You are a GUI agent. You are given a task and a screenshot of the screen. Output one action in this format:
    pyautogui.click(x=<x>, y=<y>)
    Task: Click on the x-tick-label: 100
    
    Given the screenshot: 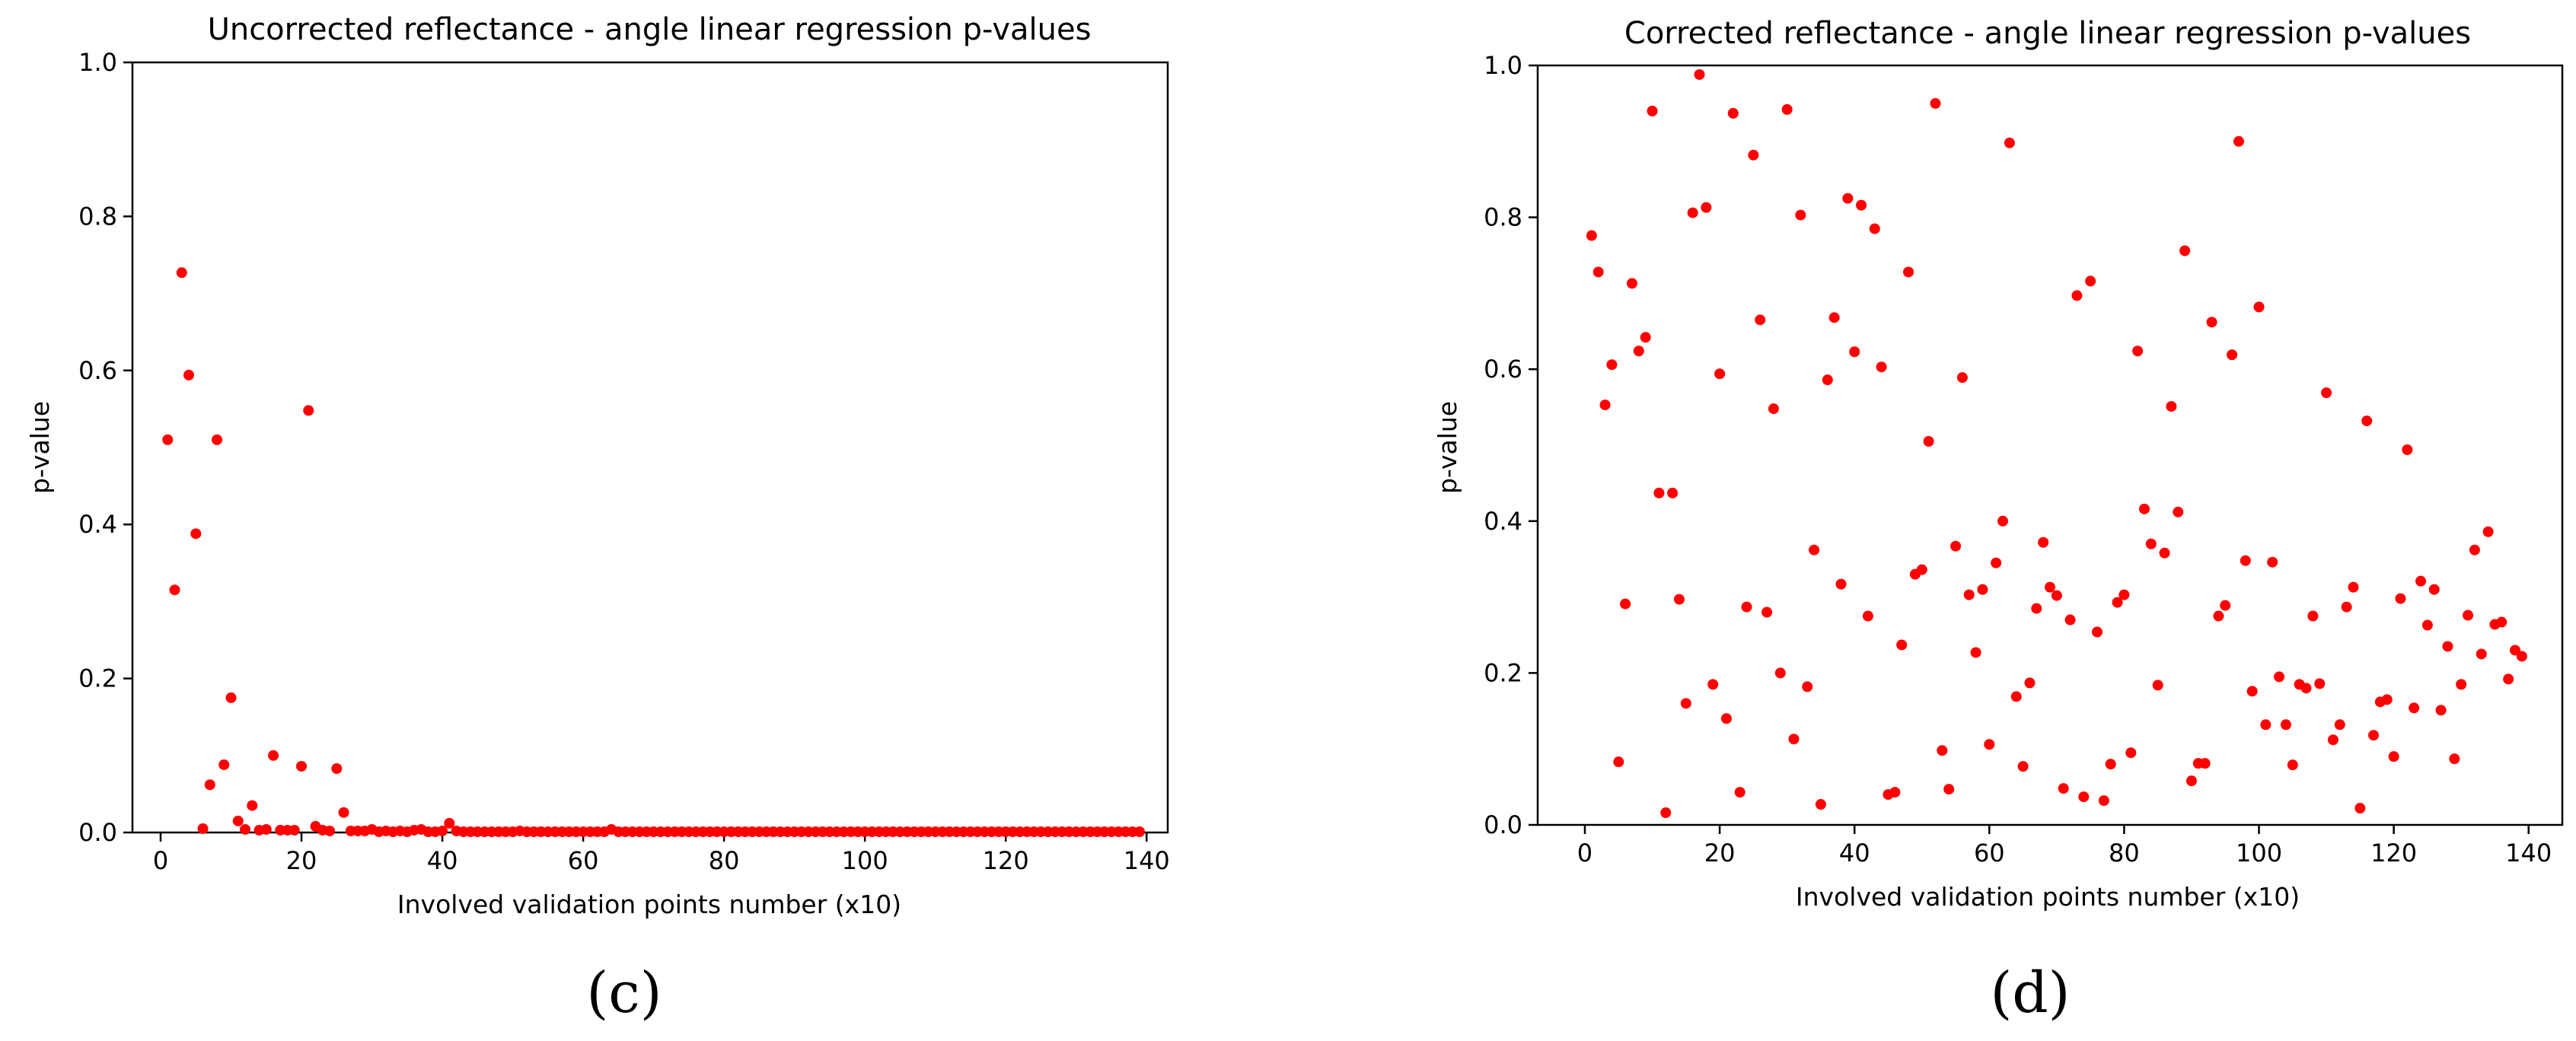 What is the action you would take?
    pyautogui.click(x=2259, y=853)
    